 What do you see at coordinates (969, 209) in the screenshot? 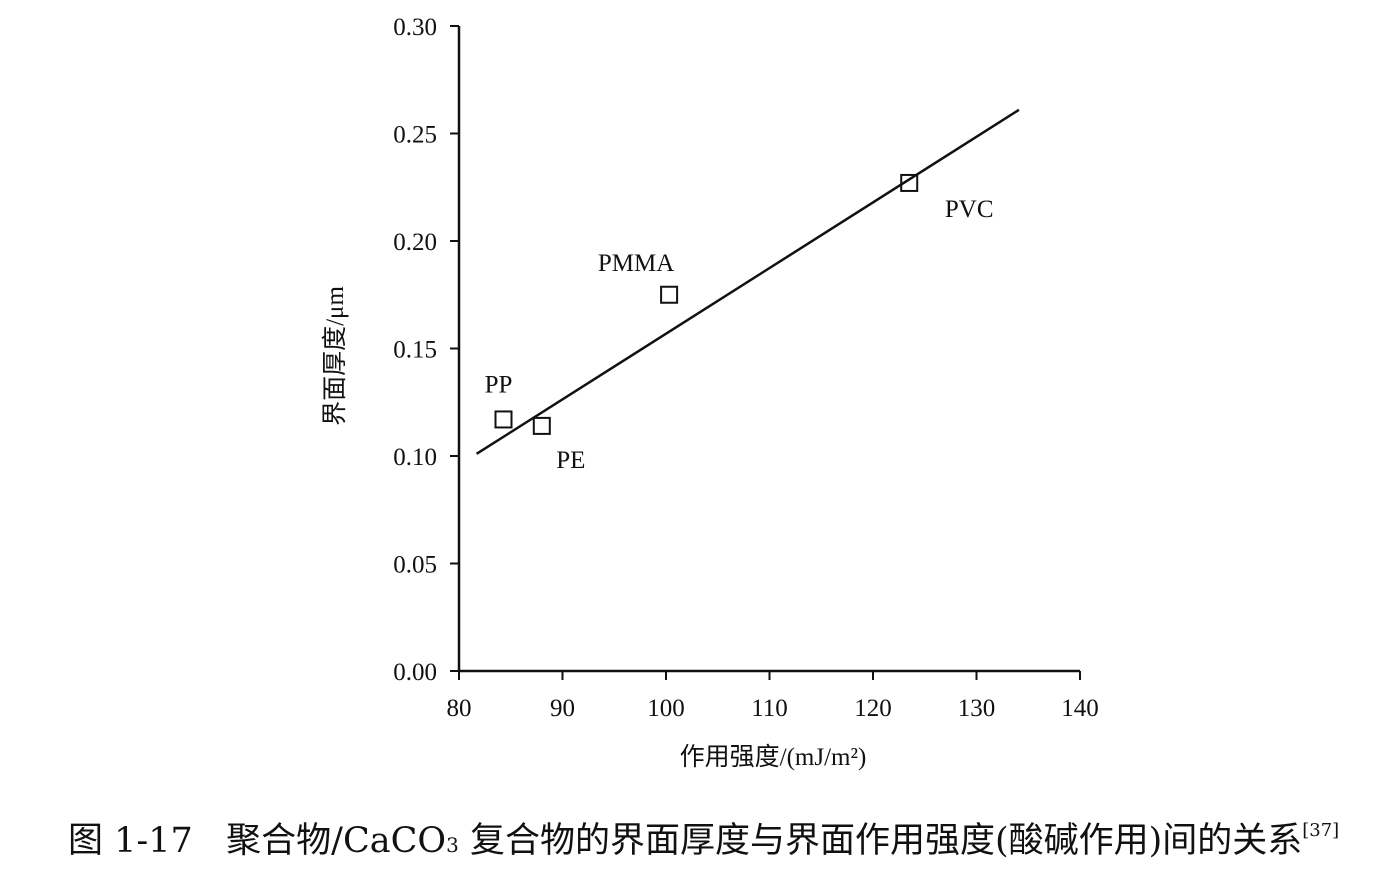
I see `point-label-pvc: PVC` at bounding box center [969, 209].